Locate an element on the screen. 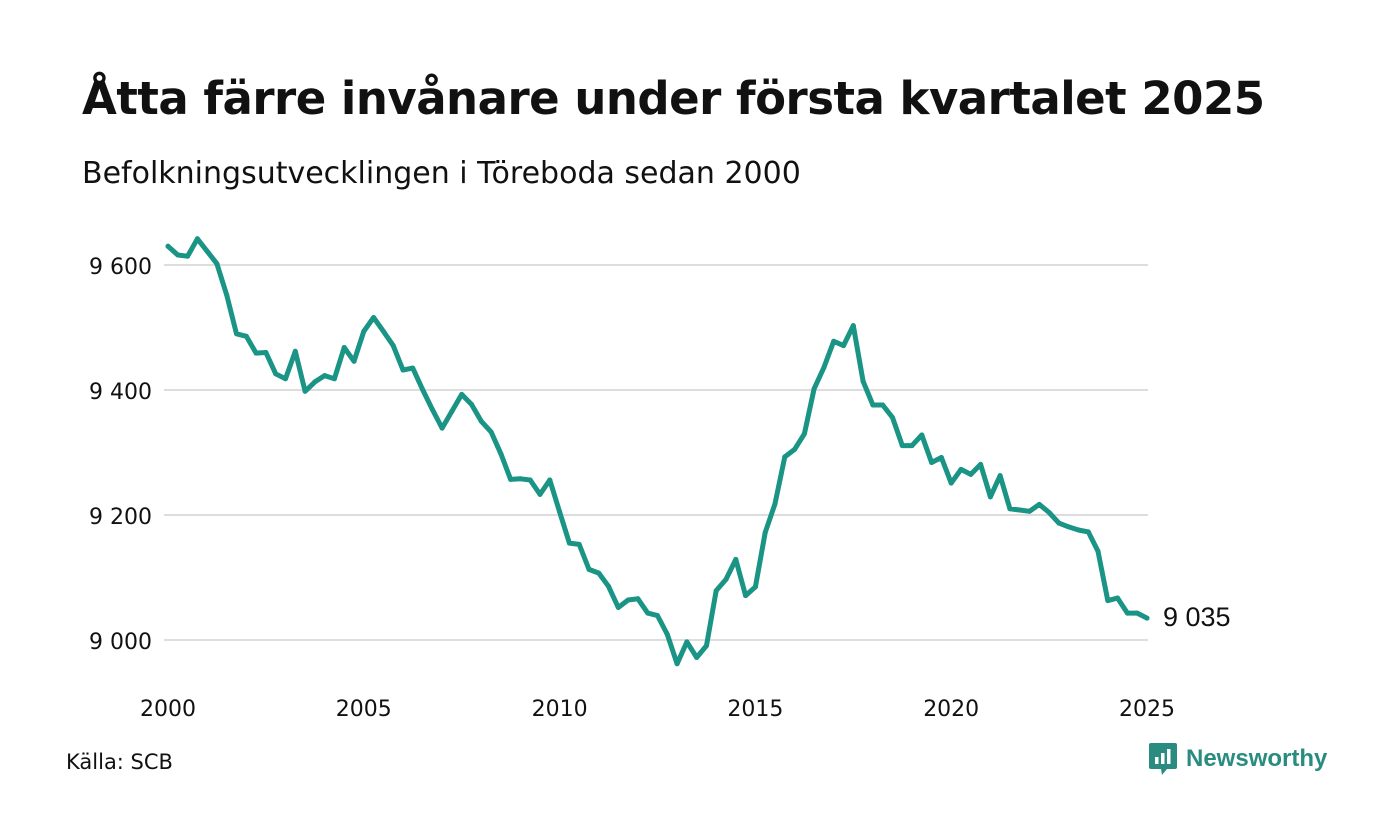 The width and height of the screenshot is (1400, 840). x-tick-label: 2015 is located at coordinates (755, 709).